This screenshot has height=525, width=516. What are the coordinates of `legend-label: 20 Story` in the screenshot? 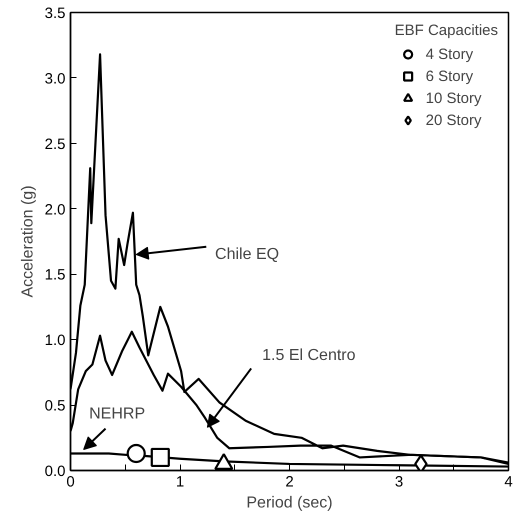 It's located at (454, 120).